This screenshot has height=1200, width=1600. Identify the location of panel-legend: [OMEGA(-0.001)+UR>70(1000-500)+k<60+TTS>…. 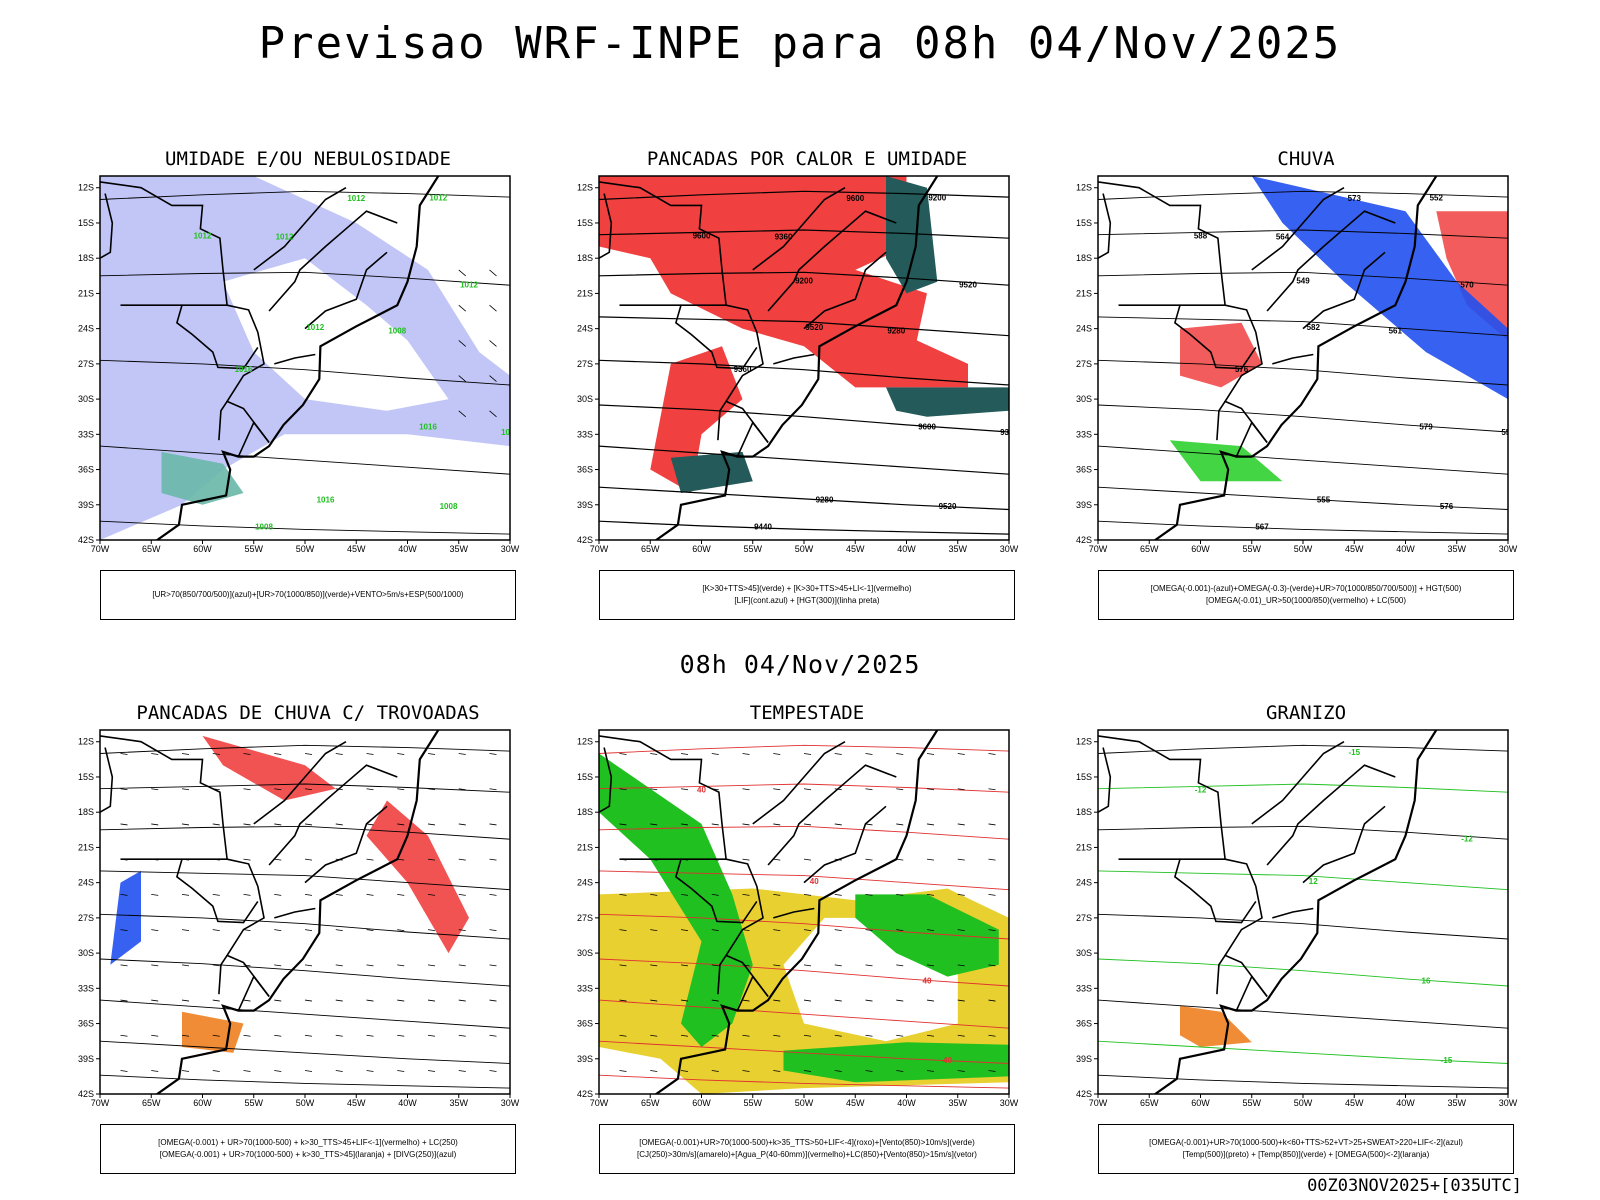
(1306, 1149).